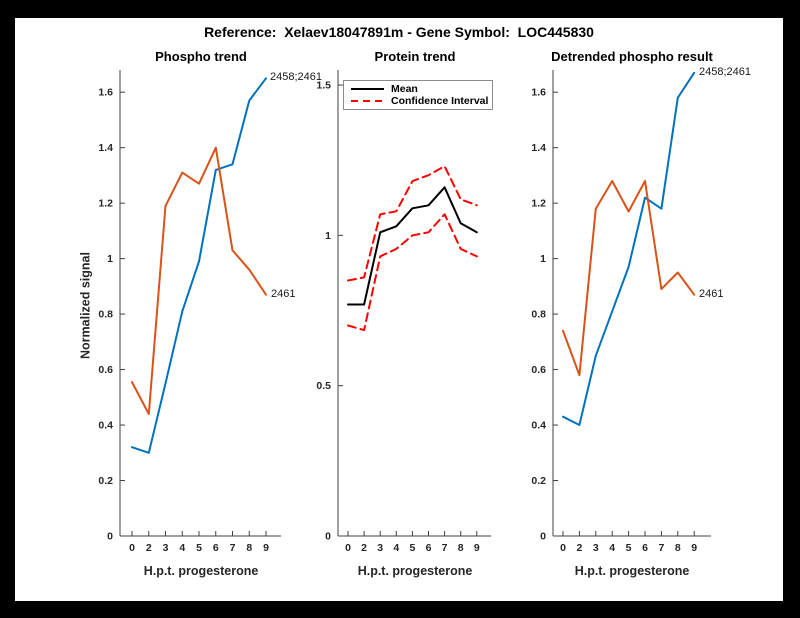 The height and width of the screenshot is (618, 800). I want to click on series-line-mean, so click(412, 246).